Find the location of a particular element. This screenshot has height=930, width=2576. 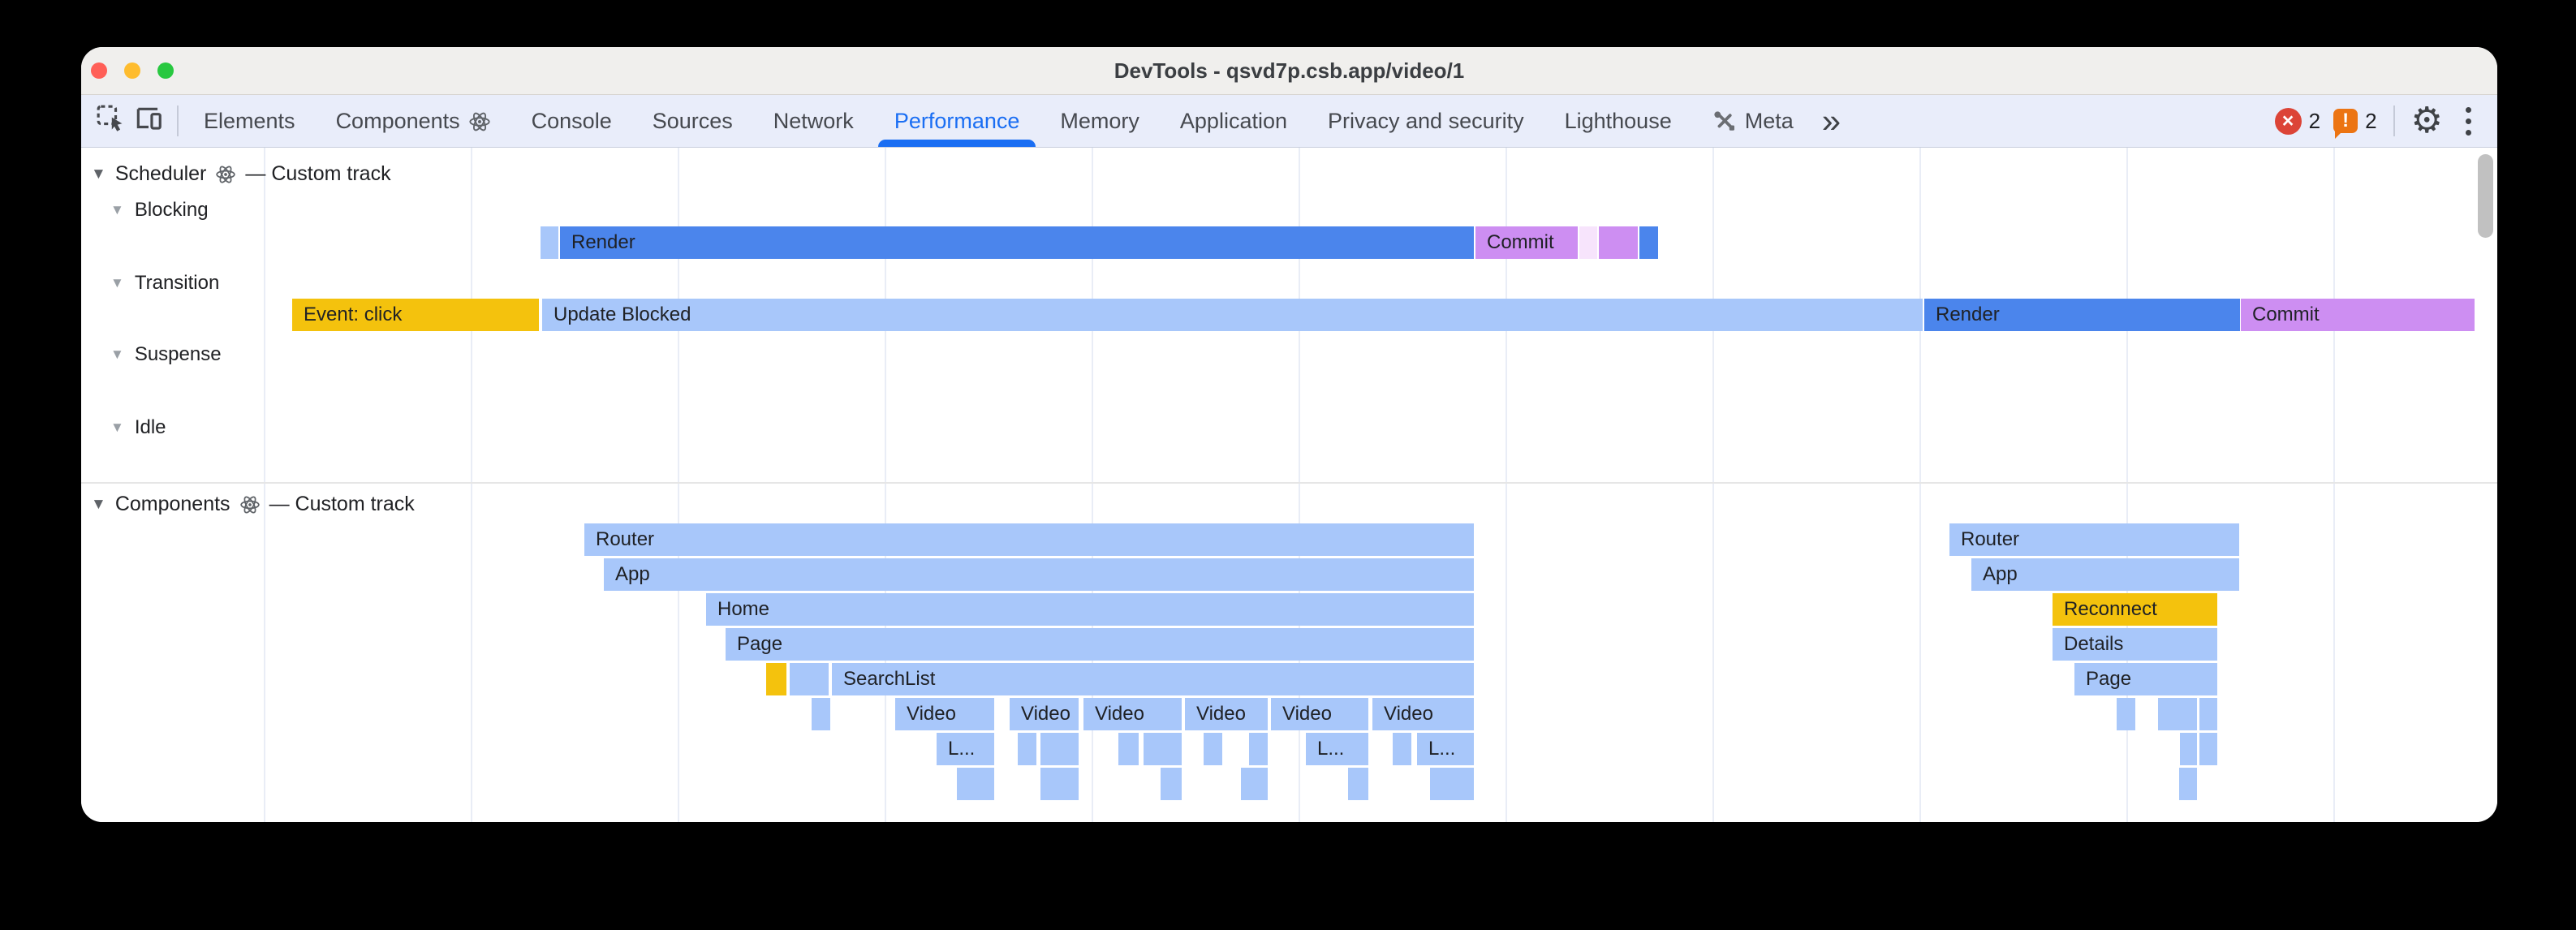

toolbar-right: × 2 ! 2 ⚙ is located at coordinates (2385, 121).